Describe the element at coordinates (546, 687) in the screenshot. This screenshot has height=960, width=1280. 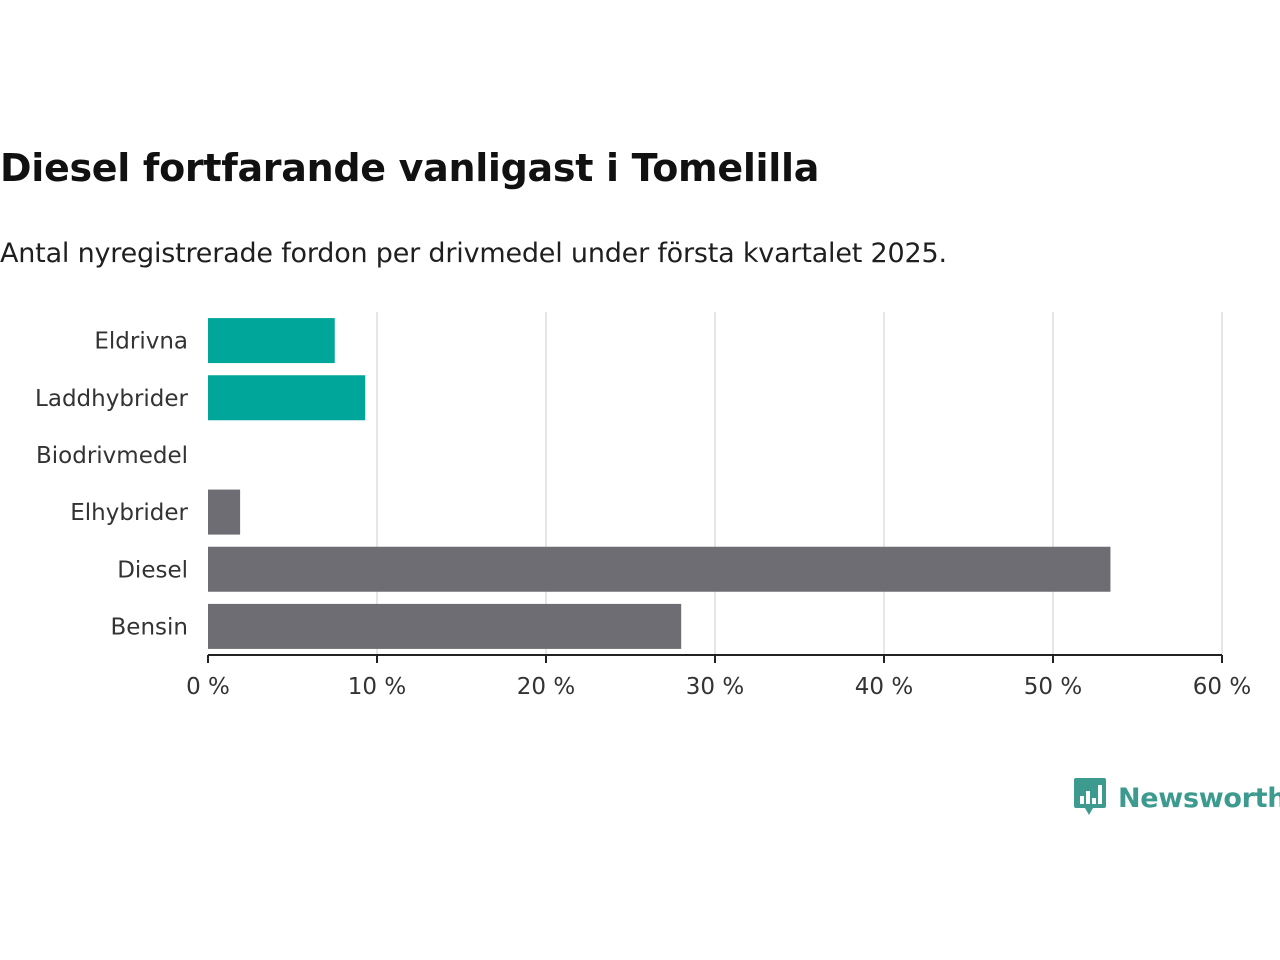
I see `x-tick-label: 20 %` at that location.